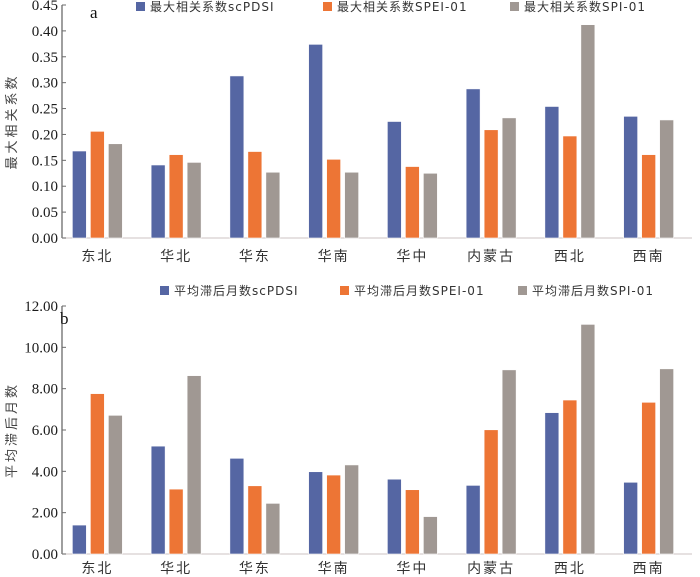 This screenshot has width=700, height=577. I want to click on panel-label: b, so click(64, 318).